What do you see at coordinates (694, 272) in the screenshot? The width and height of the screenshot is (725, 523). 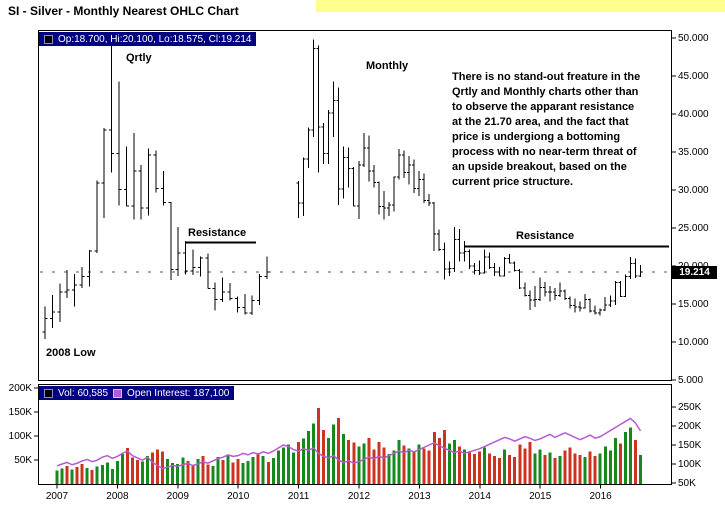 I see `last-price-badge: 19.214` at bounding box center [694, 272].